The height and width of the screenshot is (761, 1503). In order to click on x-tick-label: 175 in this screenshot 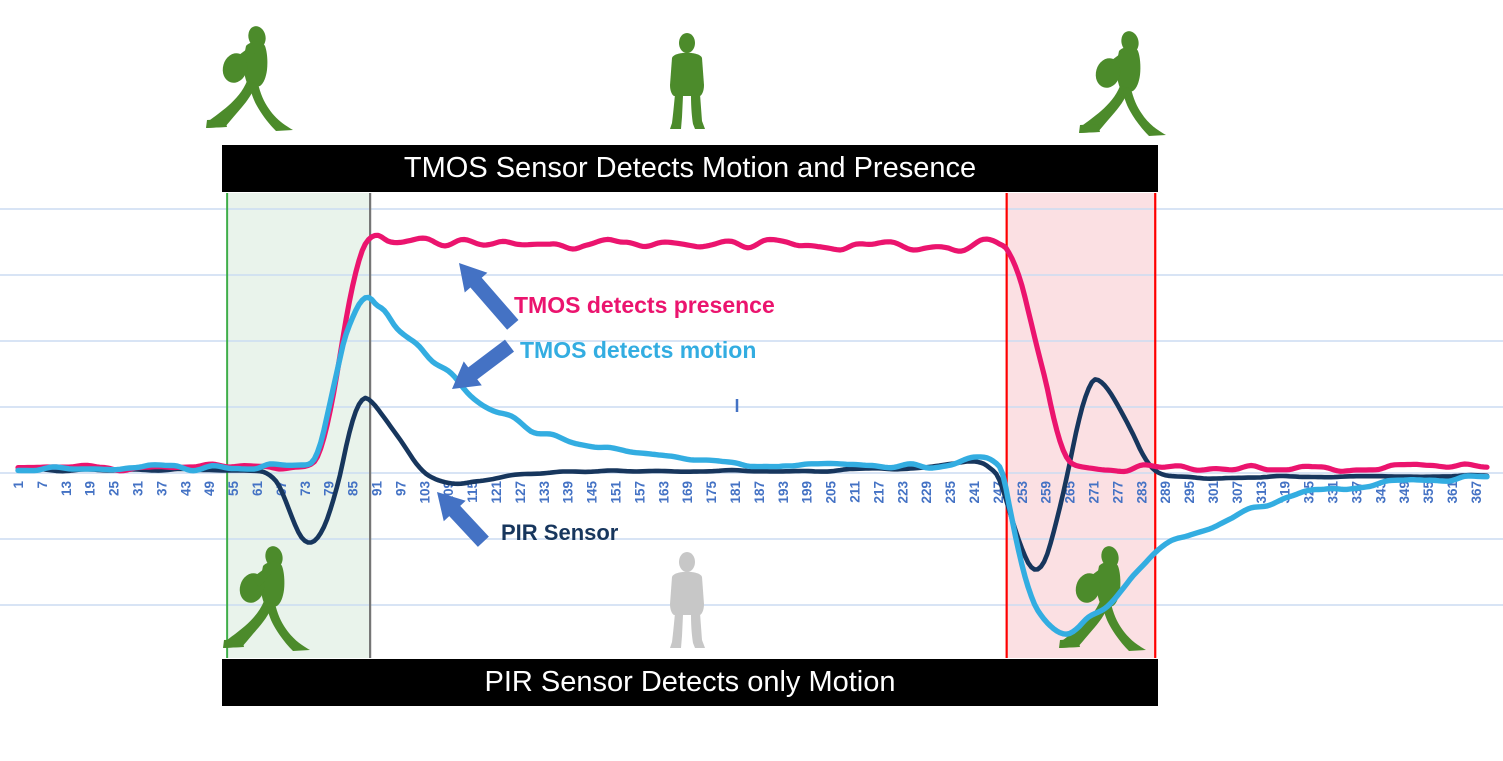, I will do `click(711, 492)`.